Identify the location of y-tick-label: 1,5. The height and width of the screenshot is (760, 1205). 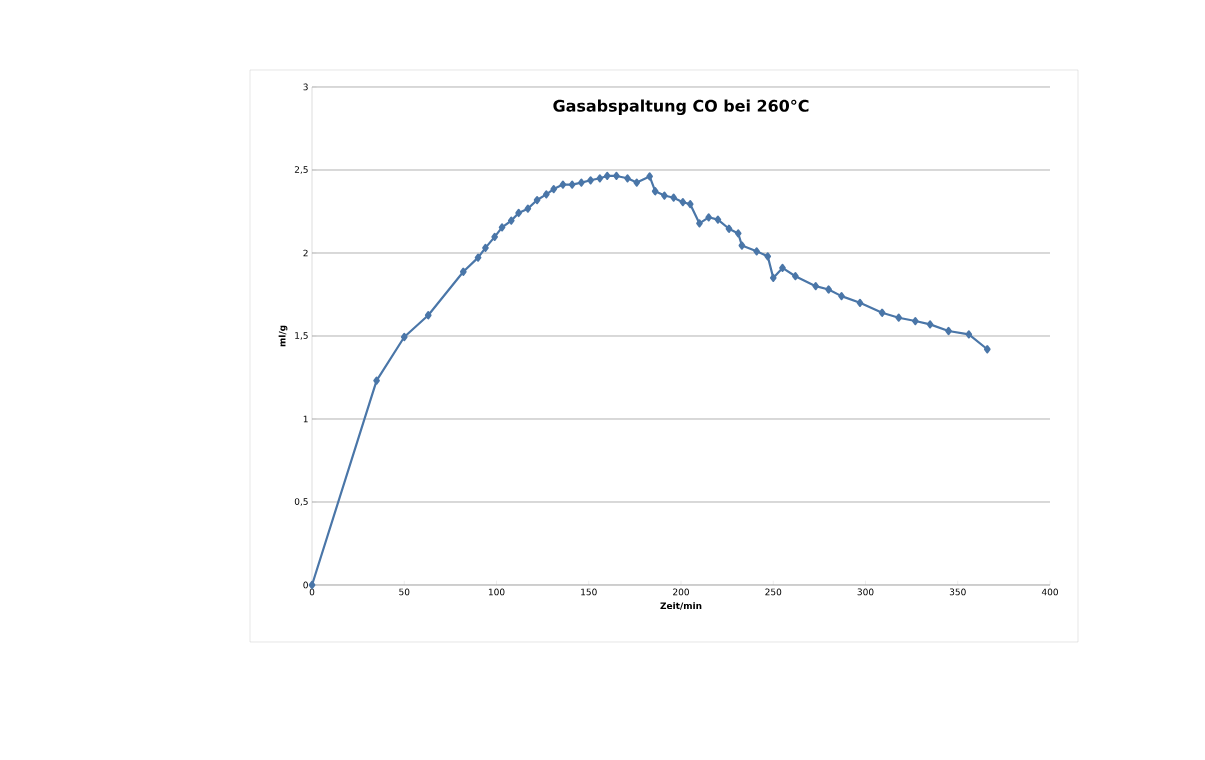
(301, 336).